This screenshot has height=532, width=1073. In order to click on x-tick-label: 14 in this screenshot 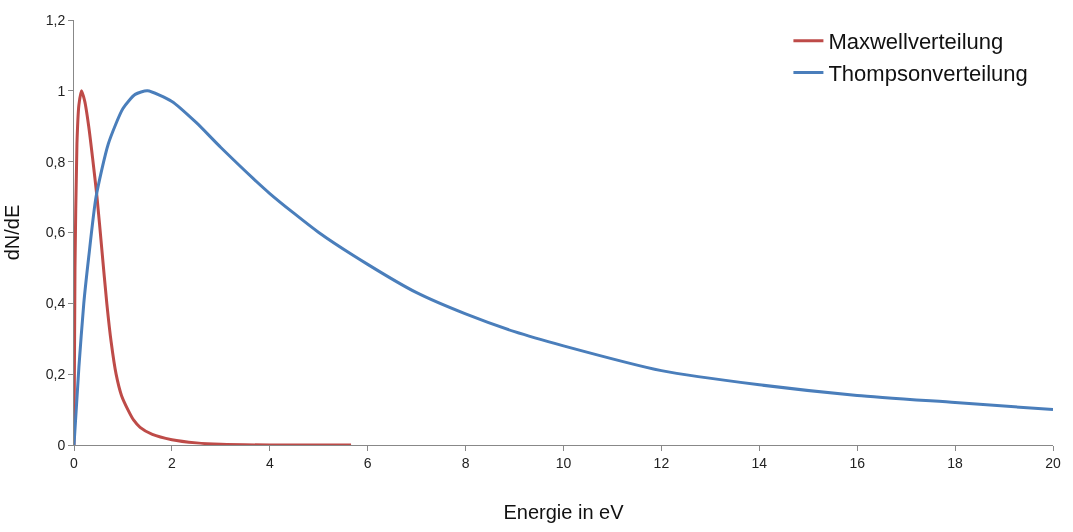, I will do `click(759, 462)`.